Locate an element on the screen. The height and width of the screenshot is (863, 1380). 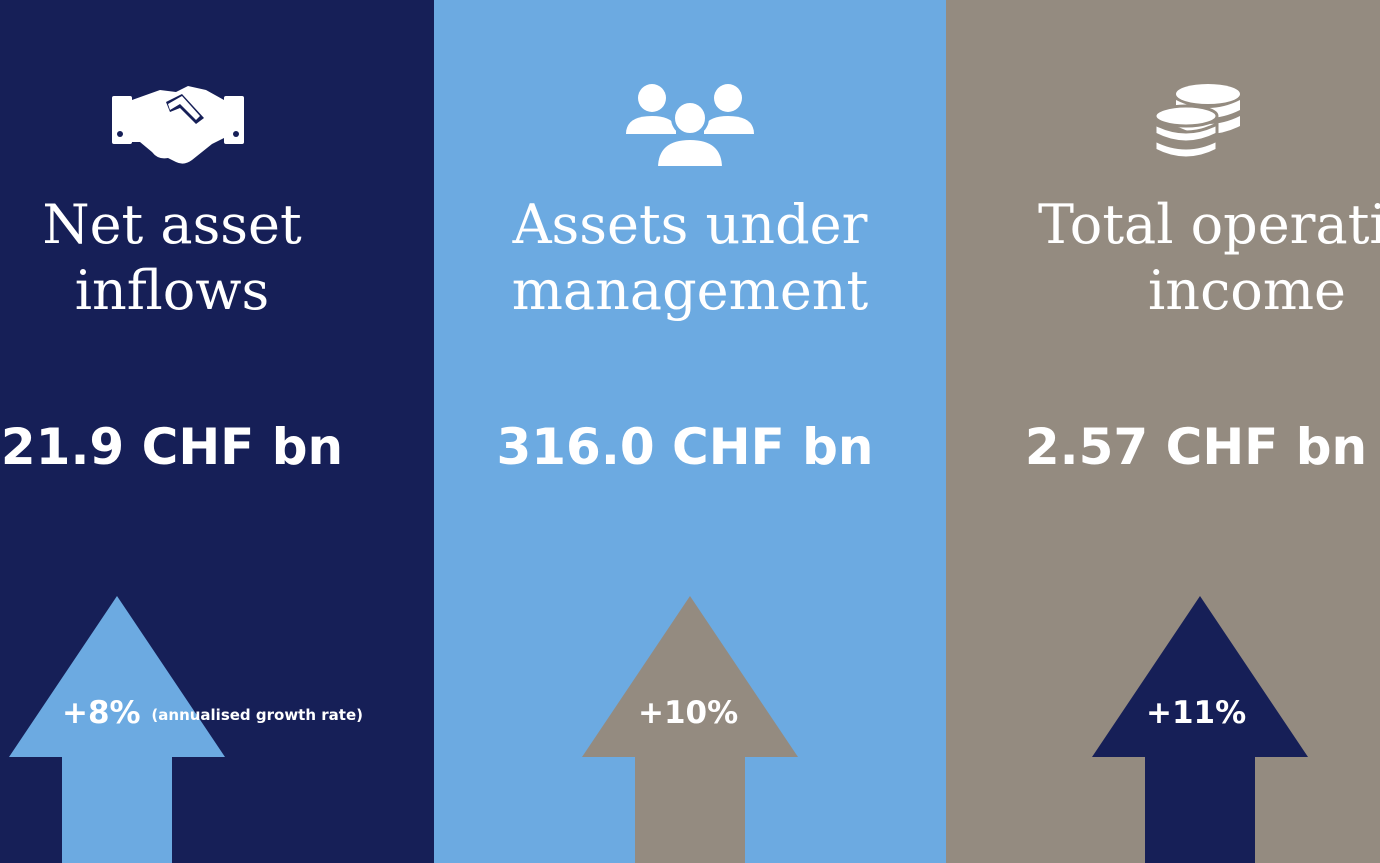
metric-value: 21.9 CHF bn is located at coordinates (172, 447).